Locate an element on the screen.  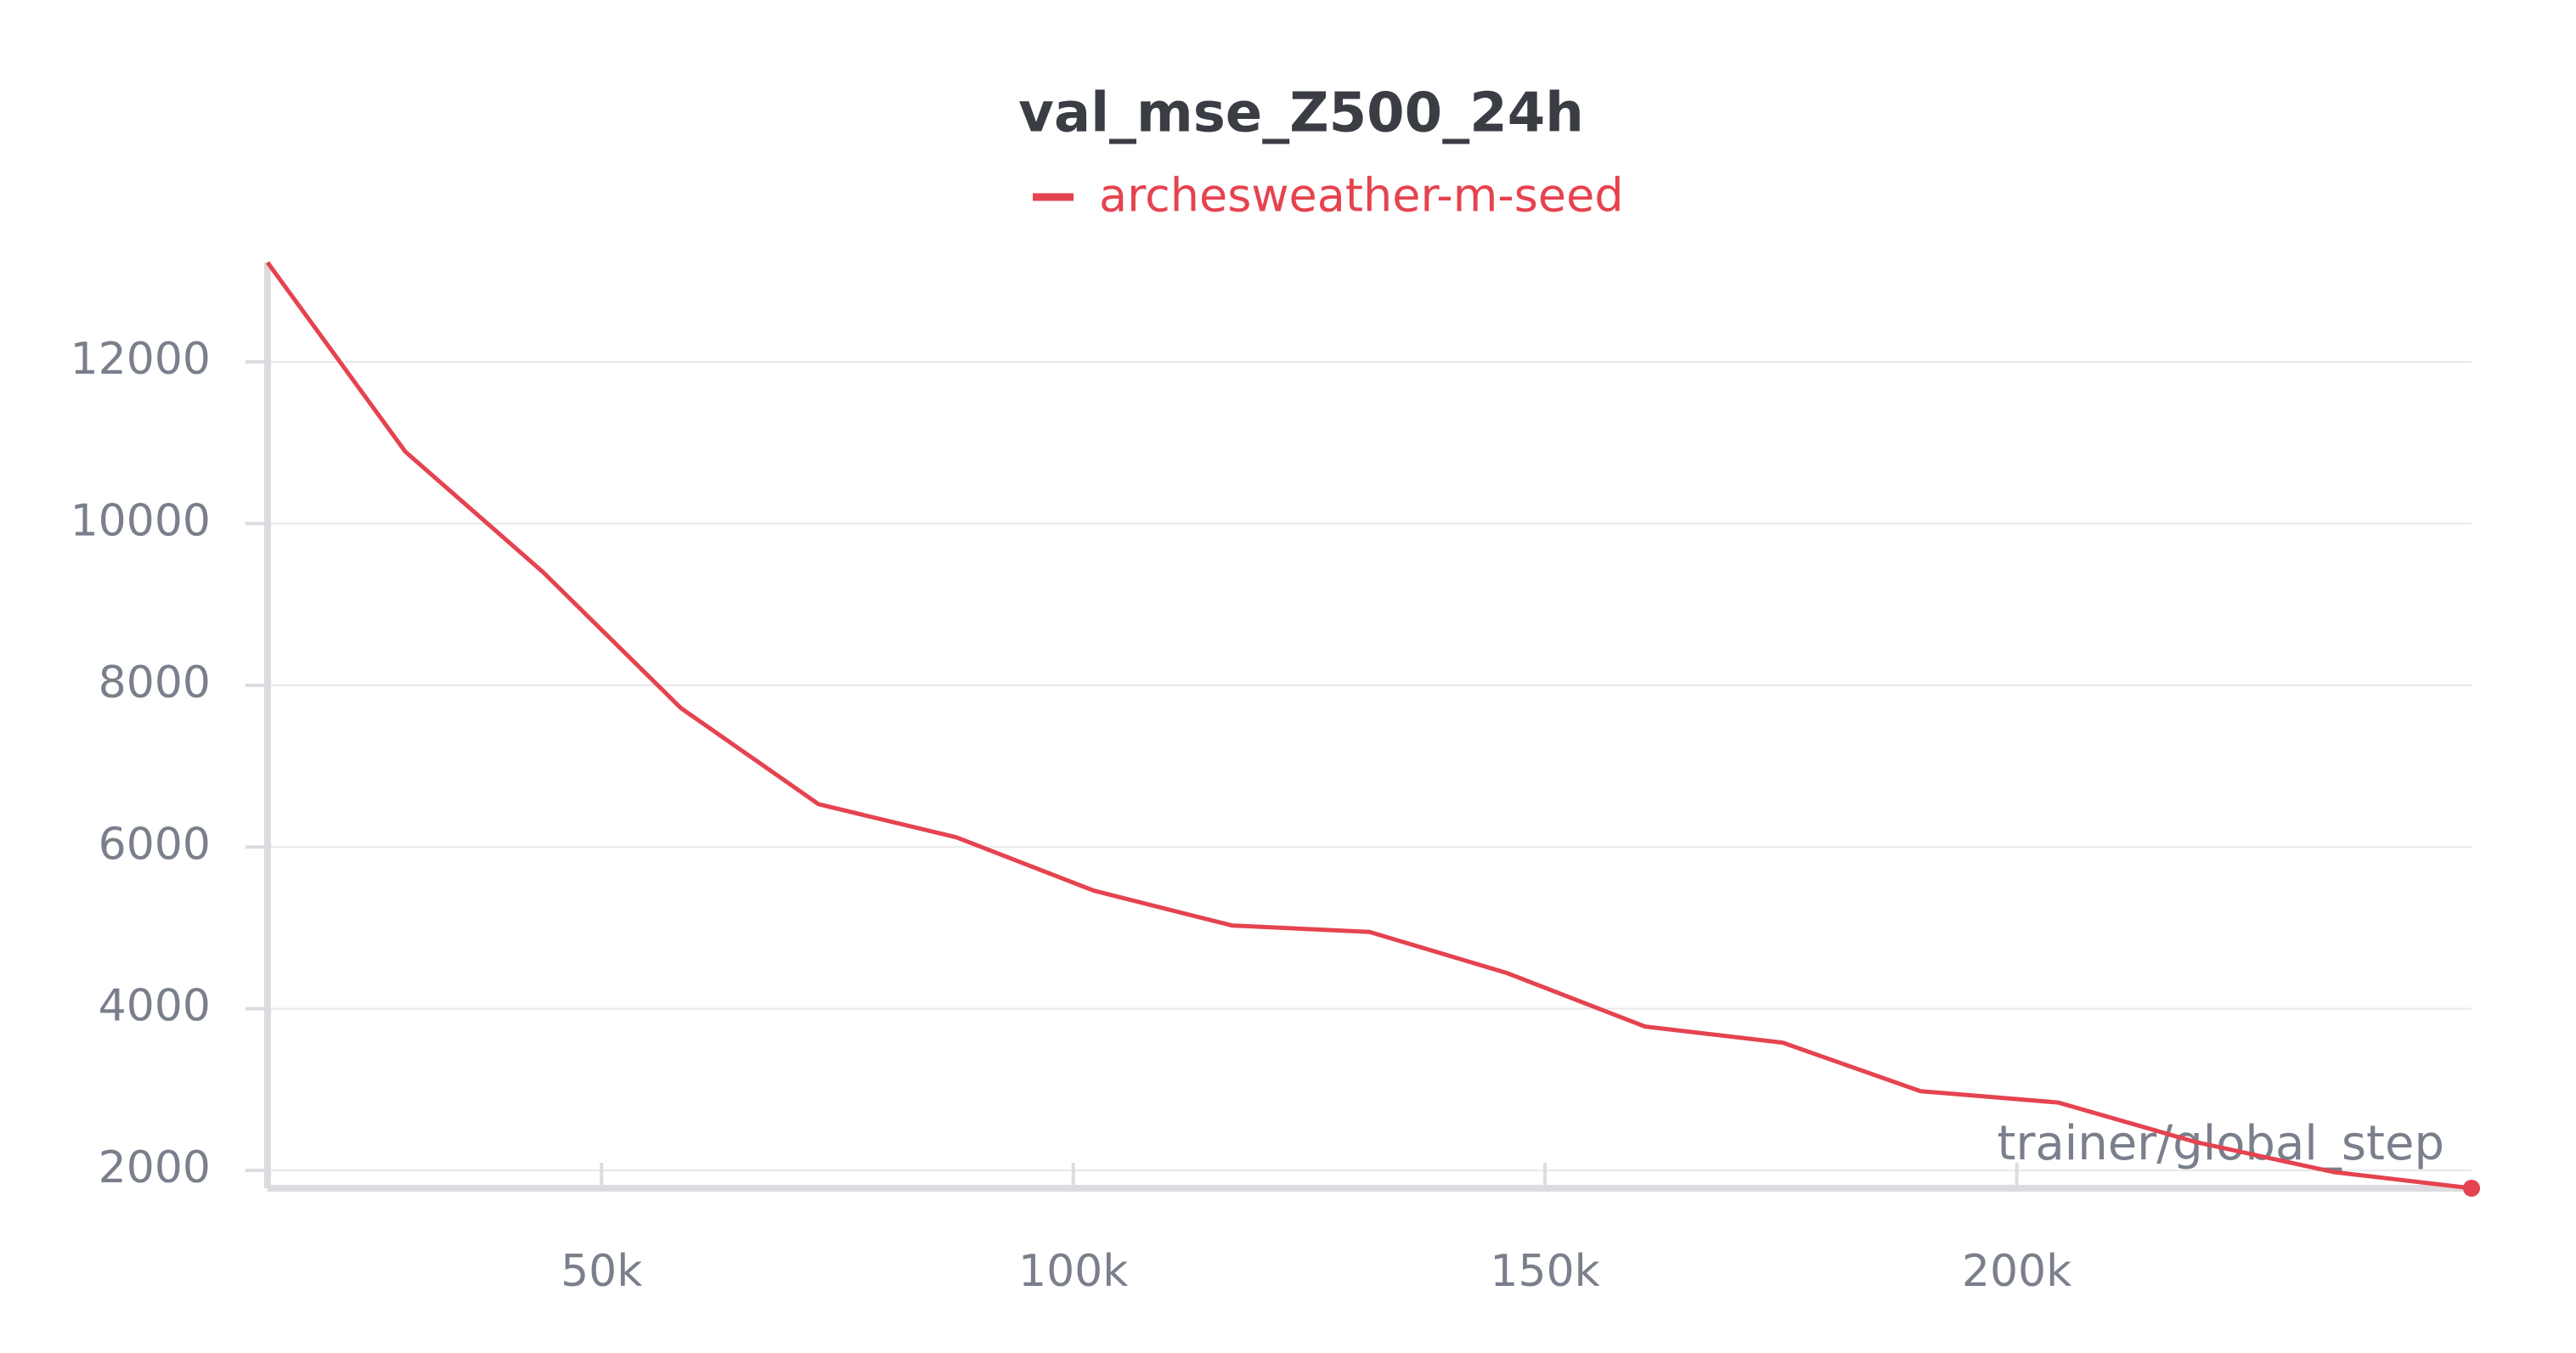
y-tick-label: 2000 is located at coordinates (155, 1167).